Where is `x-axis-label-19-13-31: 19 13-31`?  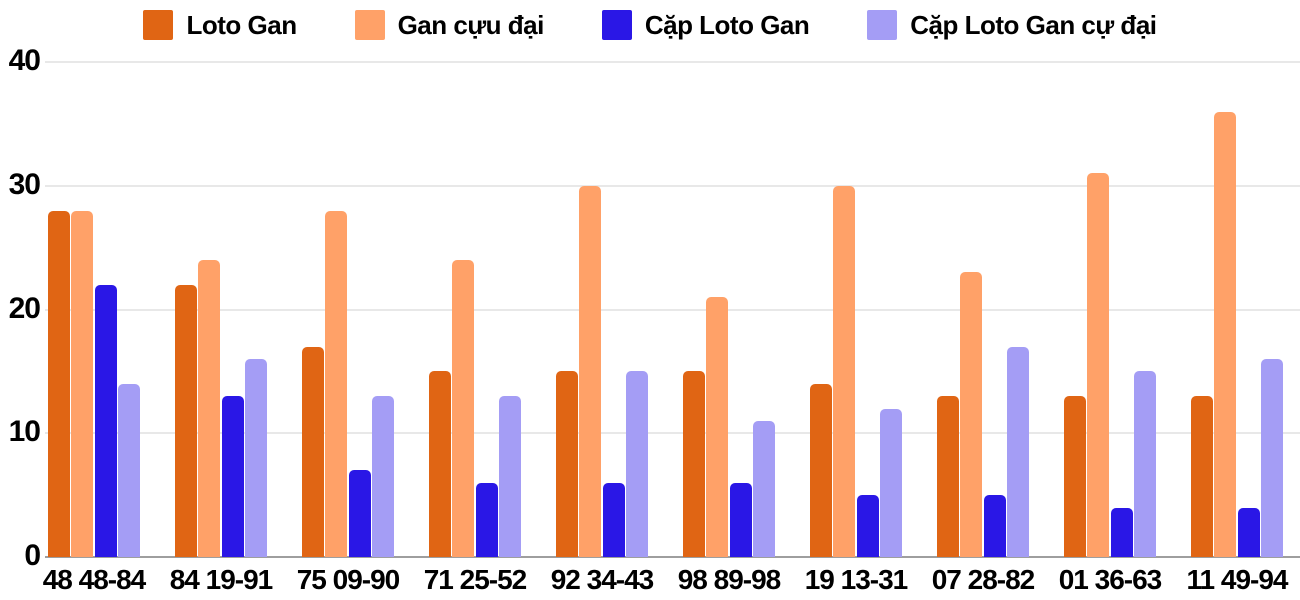
x-axis-label-19-13-31: 19 13-31 is located at coordinates (856, 579).